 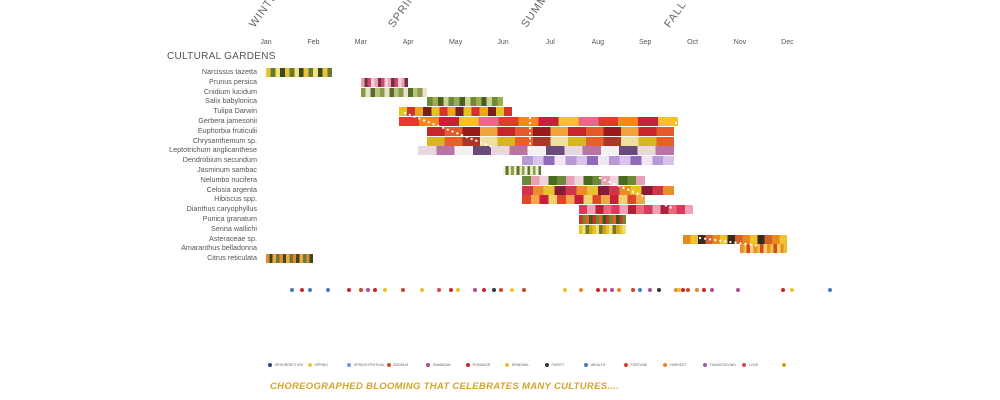 I want to click on legend-label: PURITY, so click(x=558, y=365).